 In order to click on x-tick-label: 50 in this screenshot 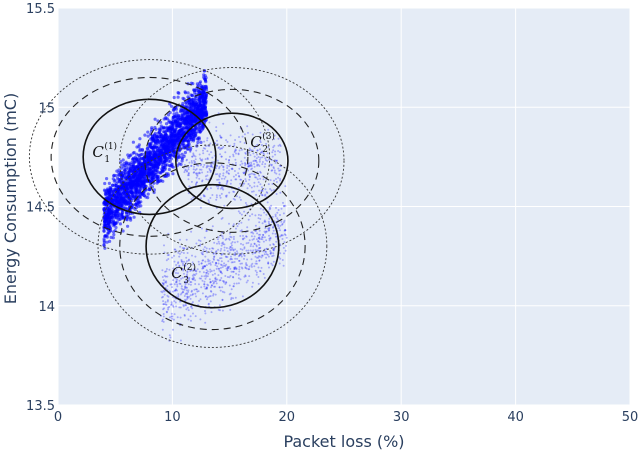, I will do `click(630, 417)`.